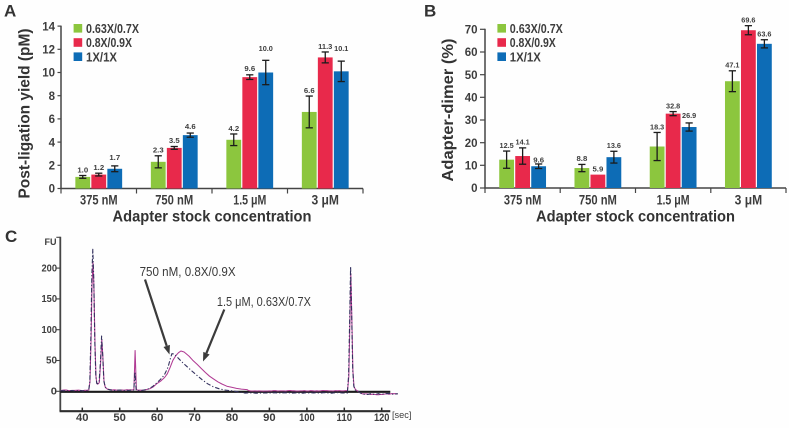 Image resolution: width=789 pixels, height=428 pixels. Describe the element at coordinates (51, 242) in the screenshot. I see `svg-text: FU` at that location.